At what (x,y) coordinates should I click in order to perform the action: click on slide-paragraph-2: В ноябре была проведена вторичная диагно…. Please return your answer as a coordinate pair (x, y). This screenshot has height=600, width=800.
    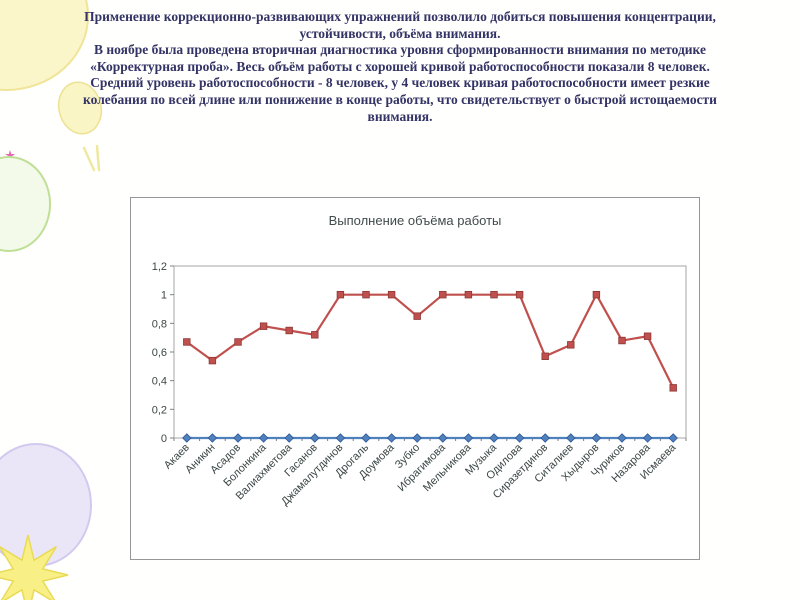
    Looking at the image, I should click on (400, 83).